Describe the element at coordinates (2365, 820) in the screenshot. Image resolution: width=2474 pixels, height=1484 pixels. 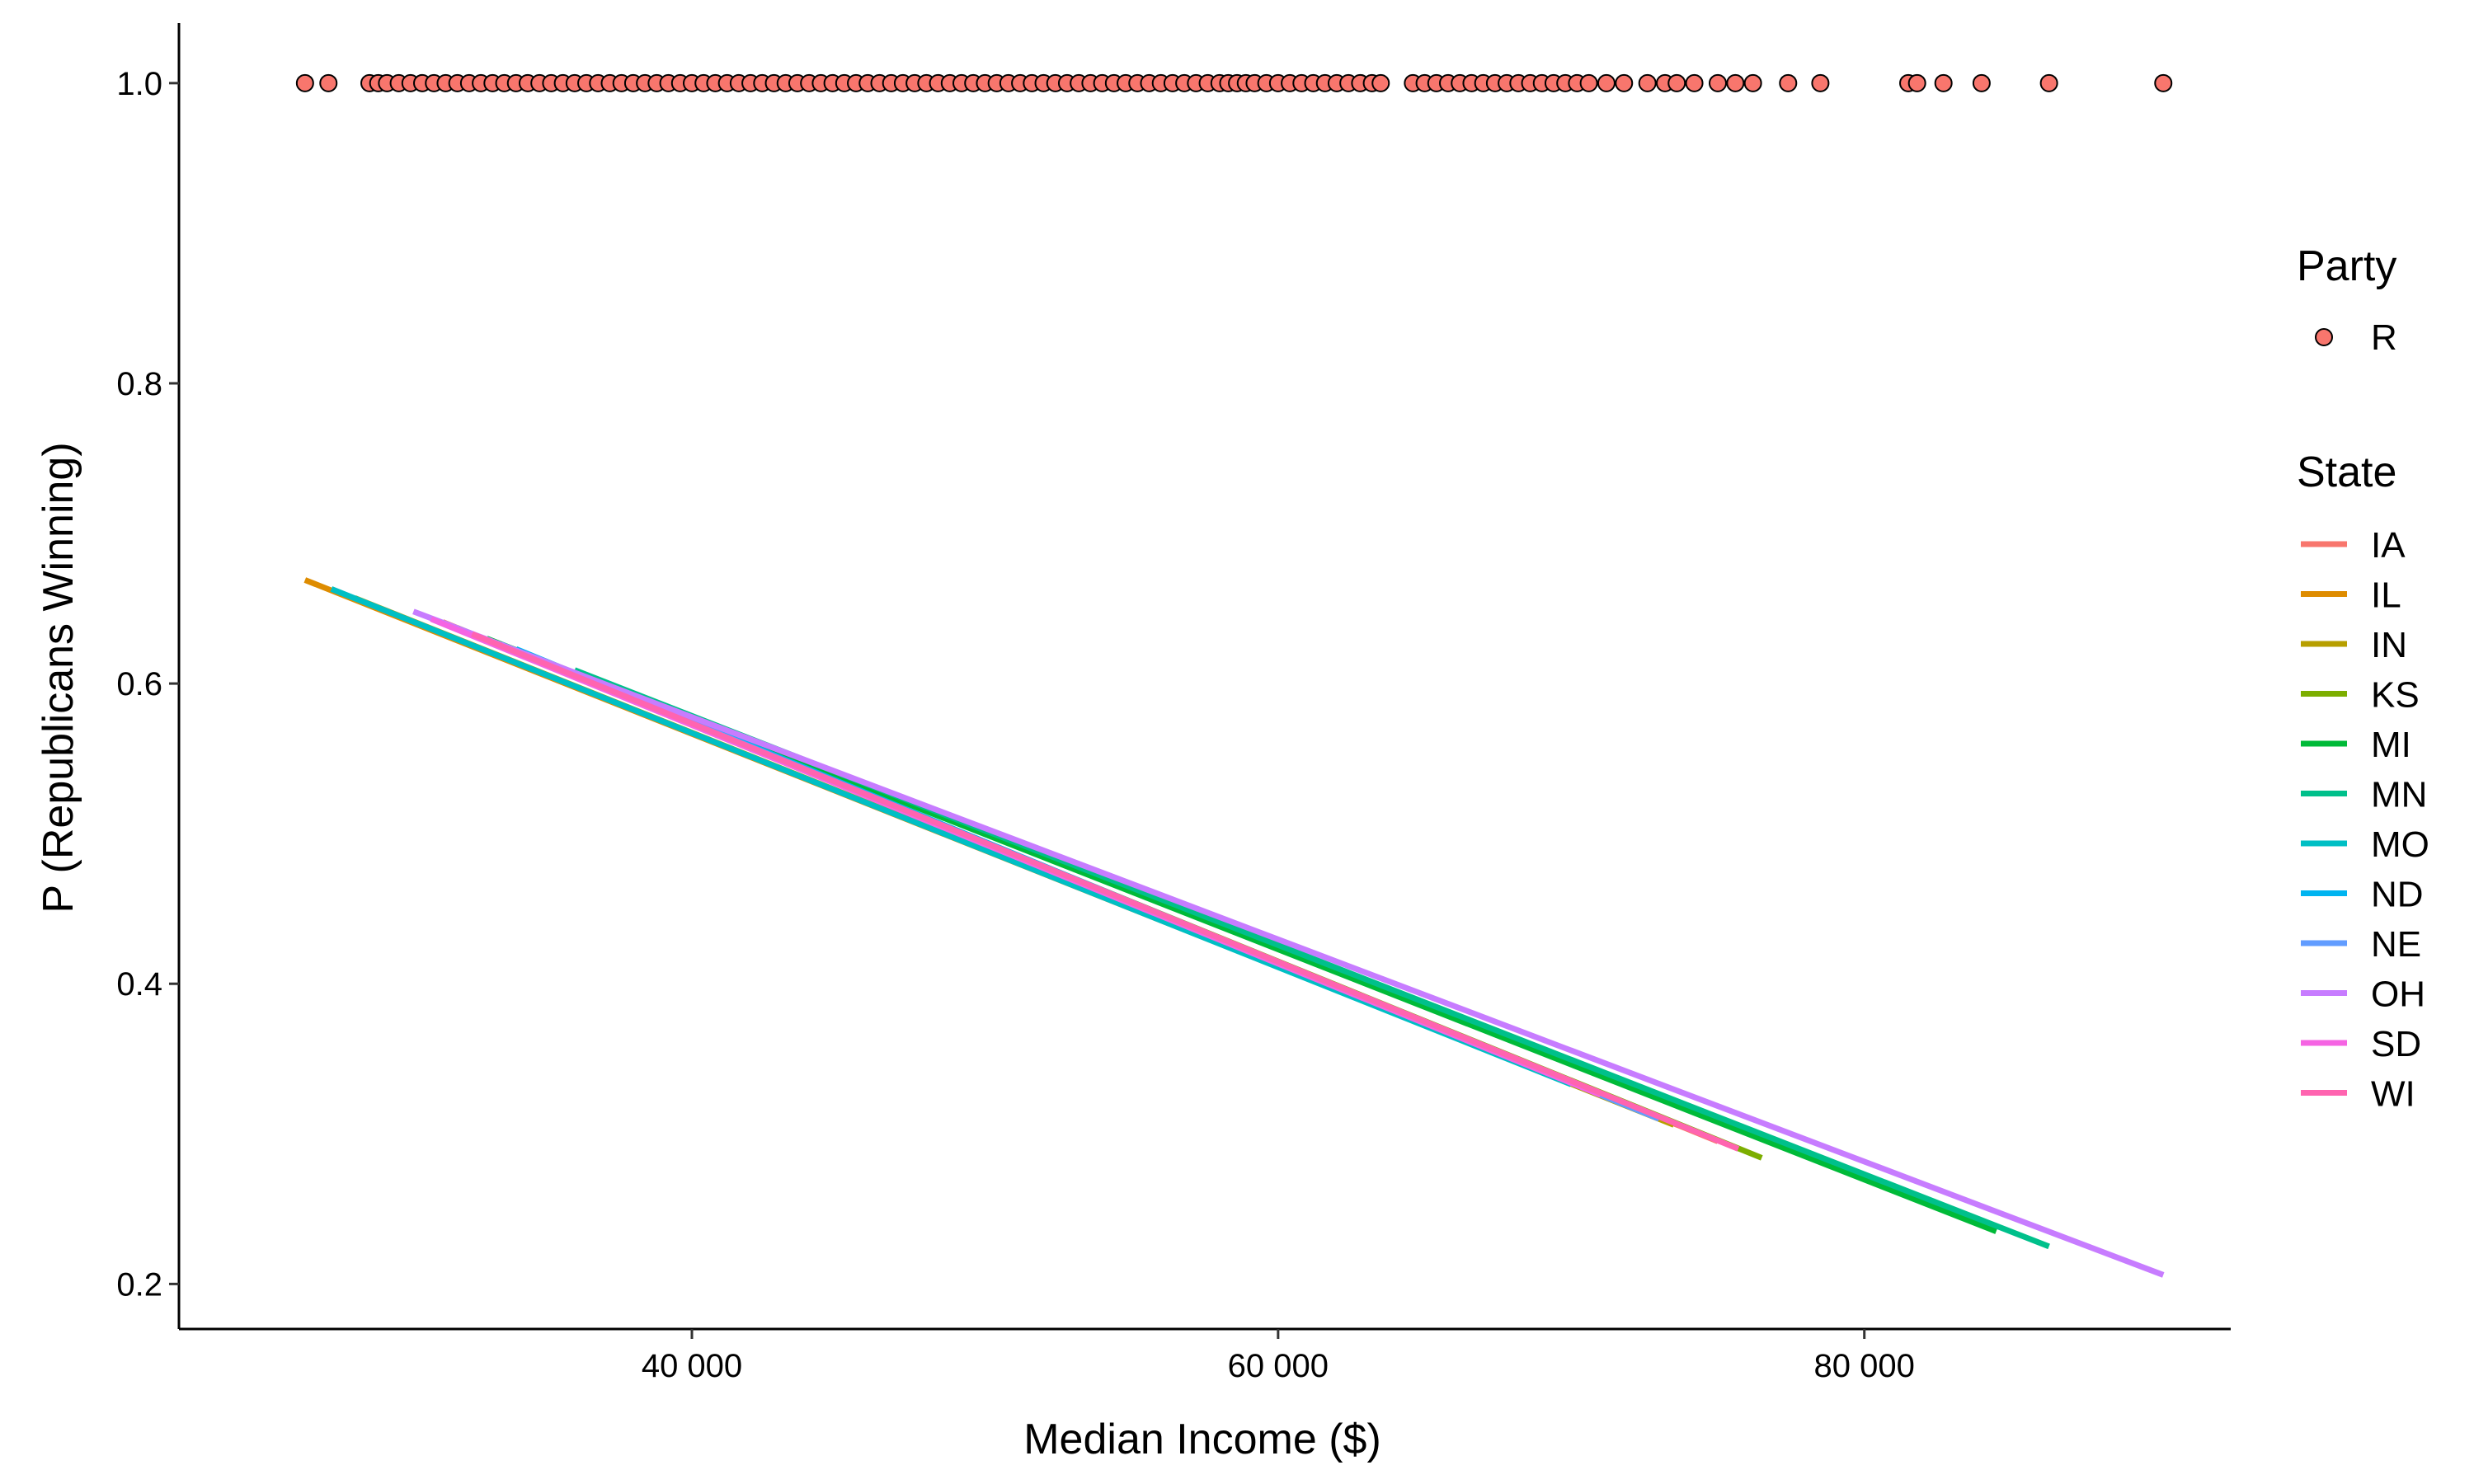
I see `legend-state-items: IA IL IN KS MI MN MO ND NE OH SD WI` at that location.